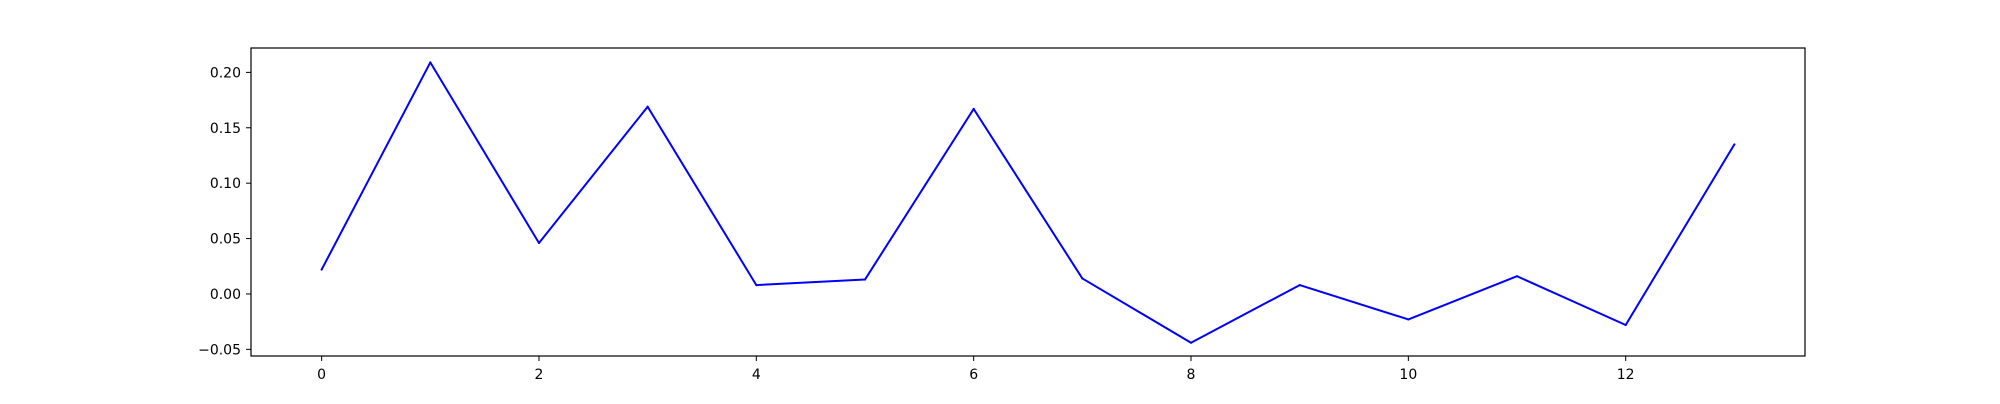 The height and width of the screenshot is (404, 2000). I want to click on x-tick-label: 12, so click(1626, 375).